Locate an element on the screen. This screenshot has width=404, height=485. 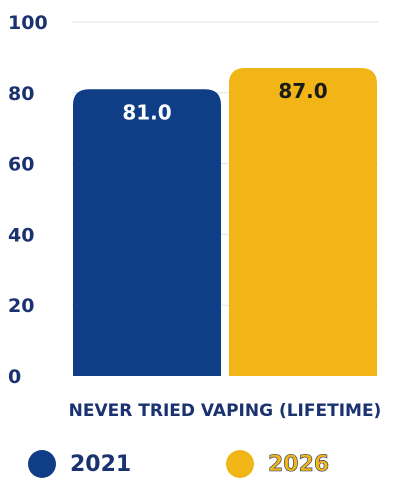
data-labels: 81.0 87.0 is located at coordinates (224, 101).